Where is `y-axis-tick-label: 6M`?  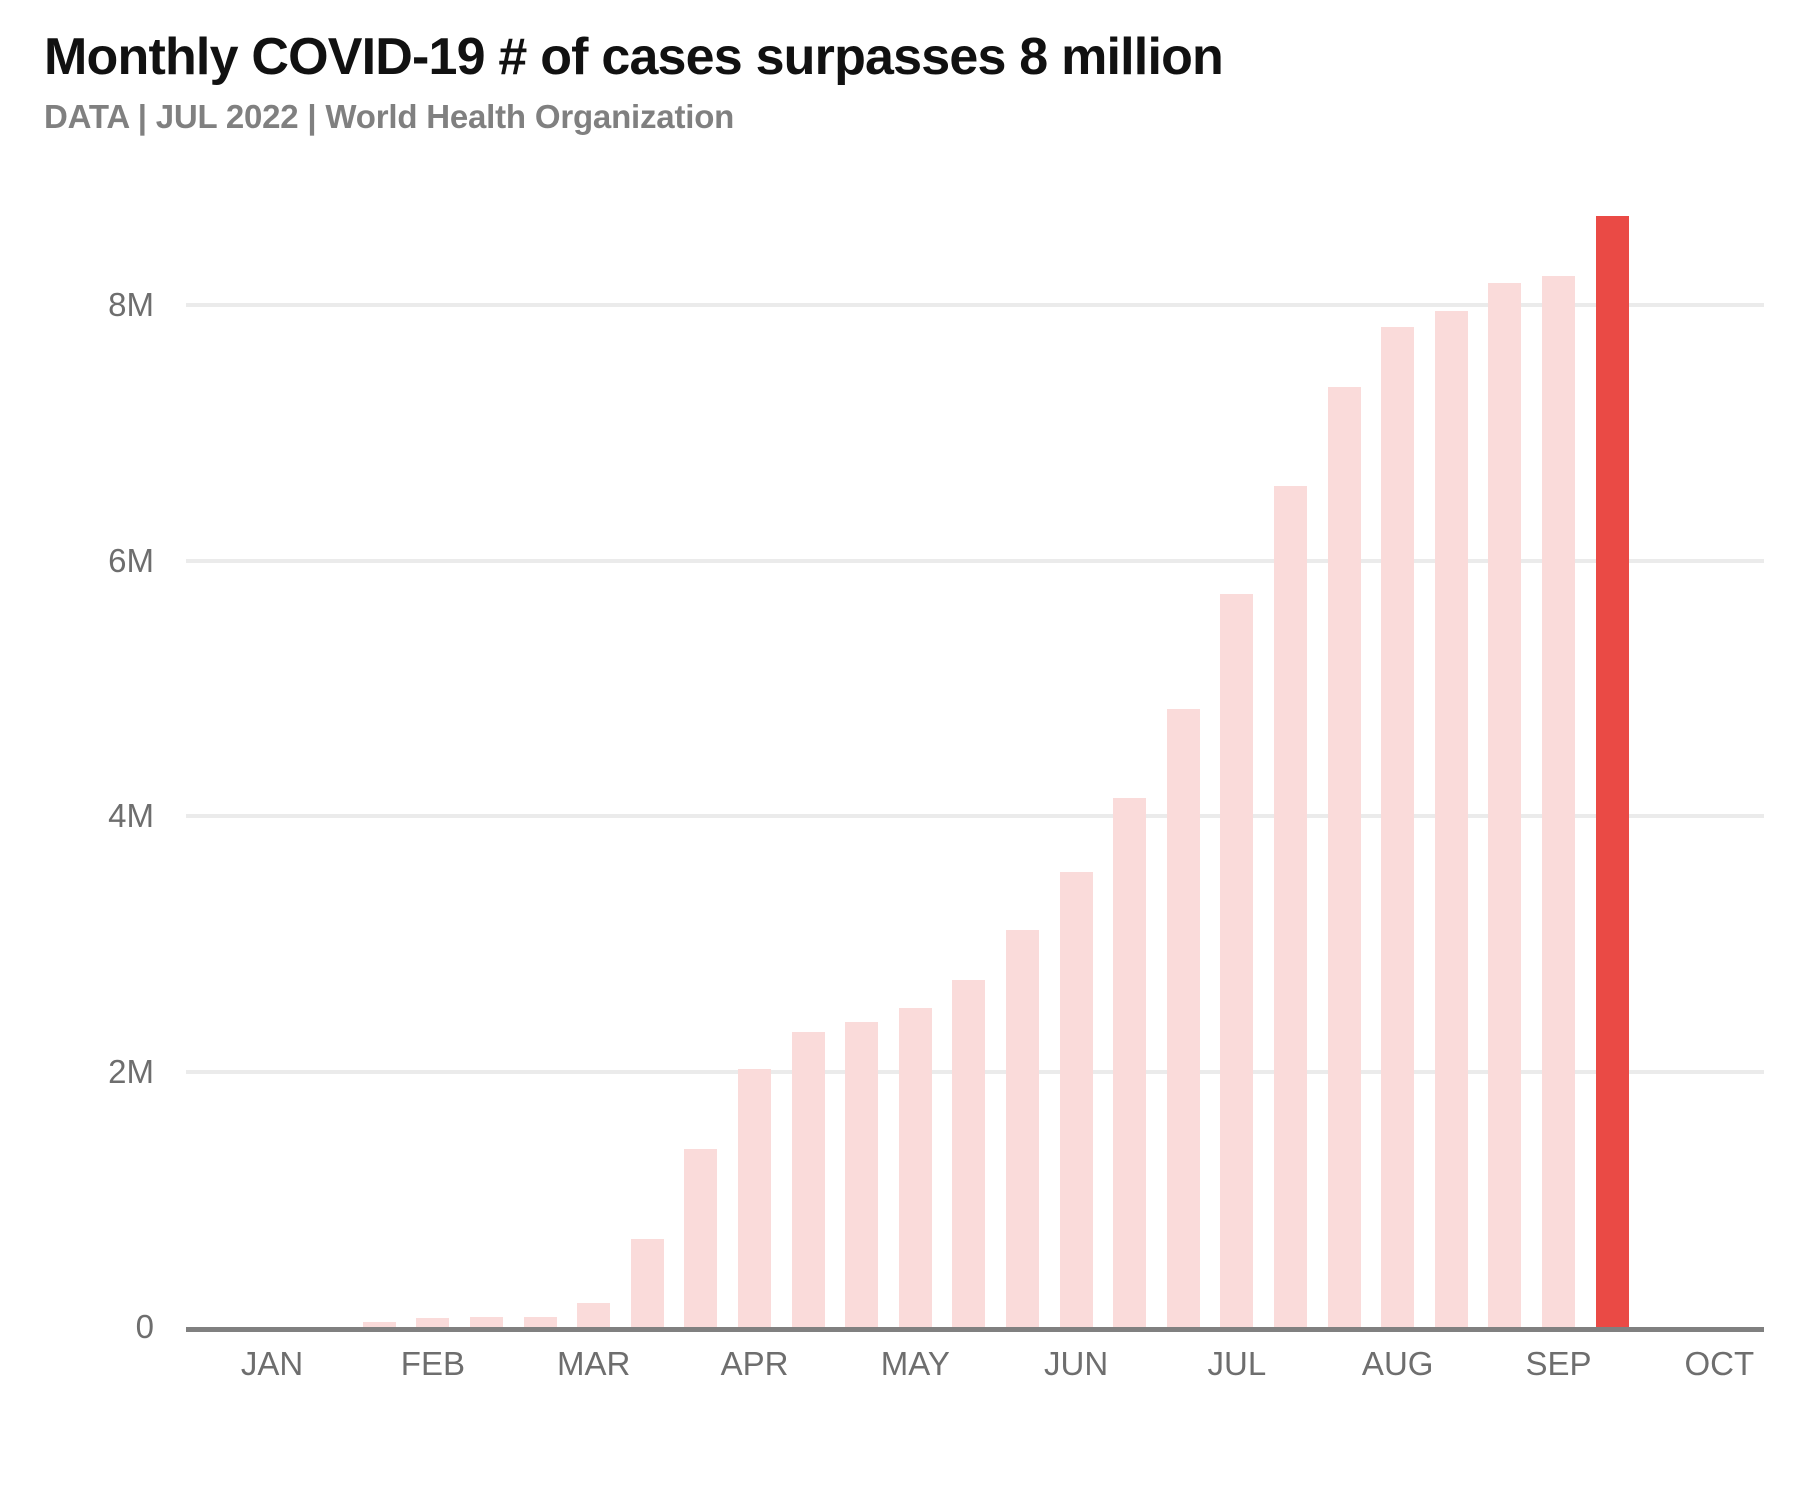
y-axis-tick-label: 6M is located at coordinates (131, 560).